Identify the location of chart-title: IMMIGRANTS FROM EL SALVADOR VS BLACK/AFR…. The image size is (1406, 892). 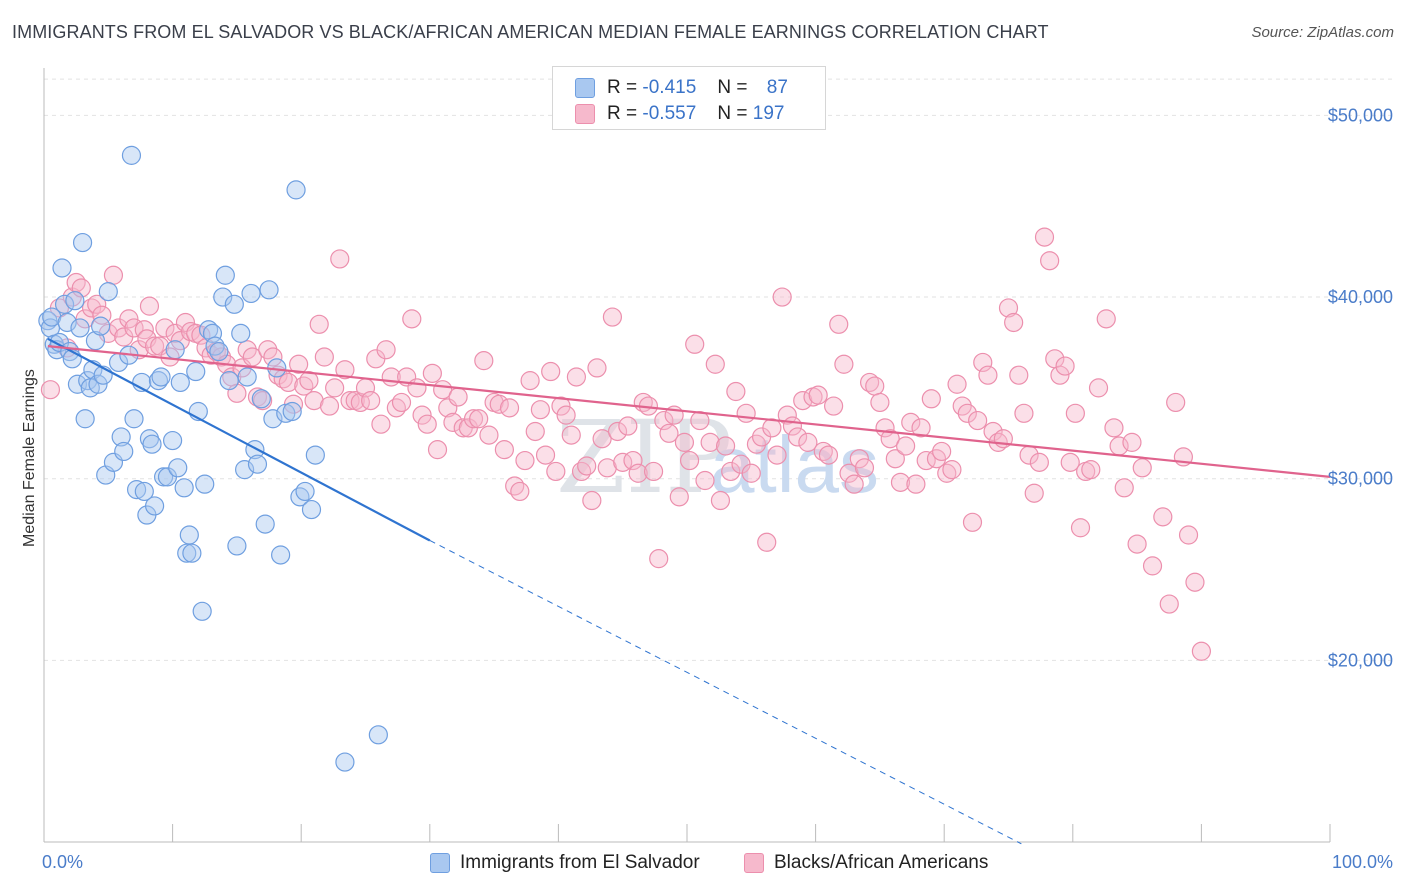
(530, 32).